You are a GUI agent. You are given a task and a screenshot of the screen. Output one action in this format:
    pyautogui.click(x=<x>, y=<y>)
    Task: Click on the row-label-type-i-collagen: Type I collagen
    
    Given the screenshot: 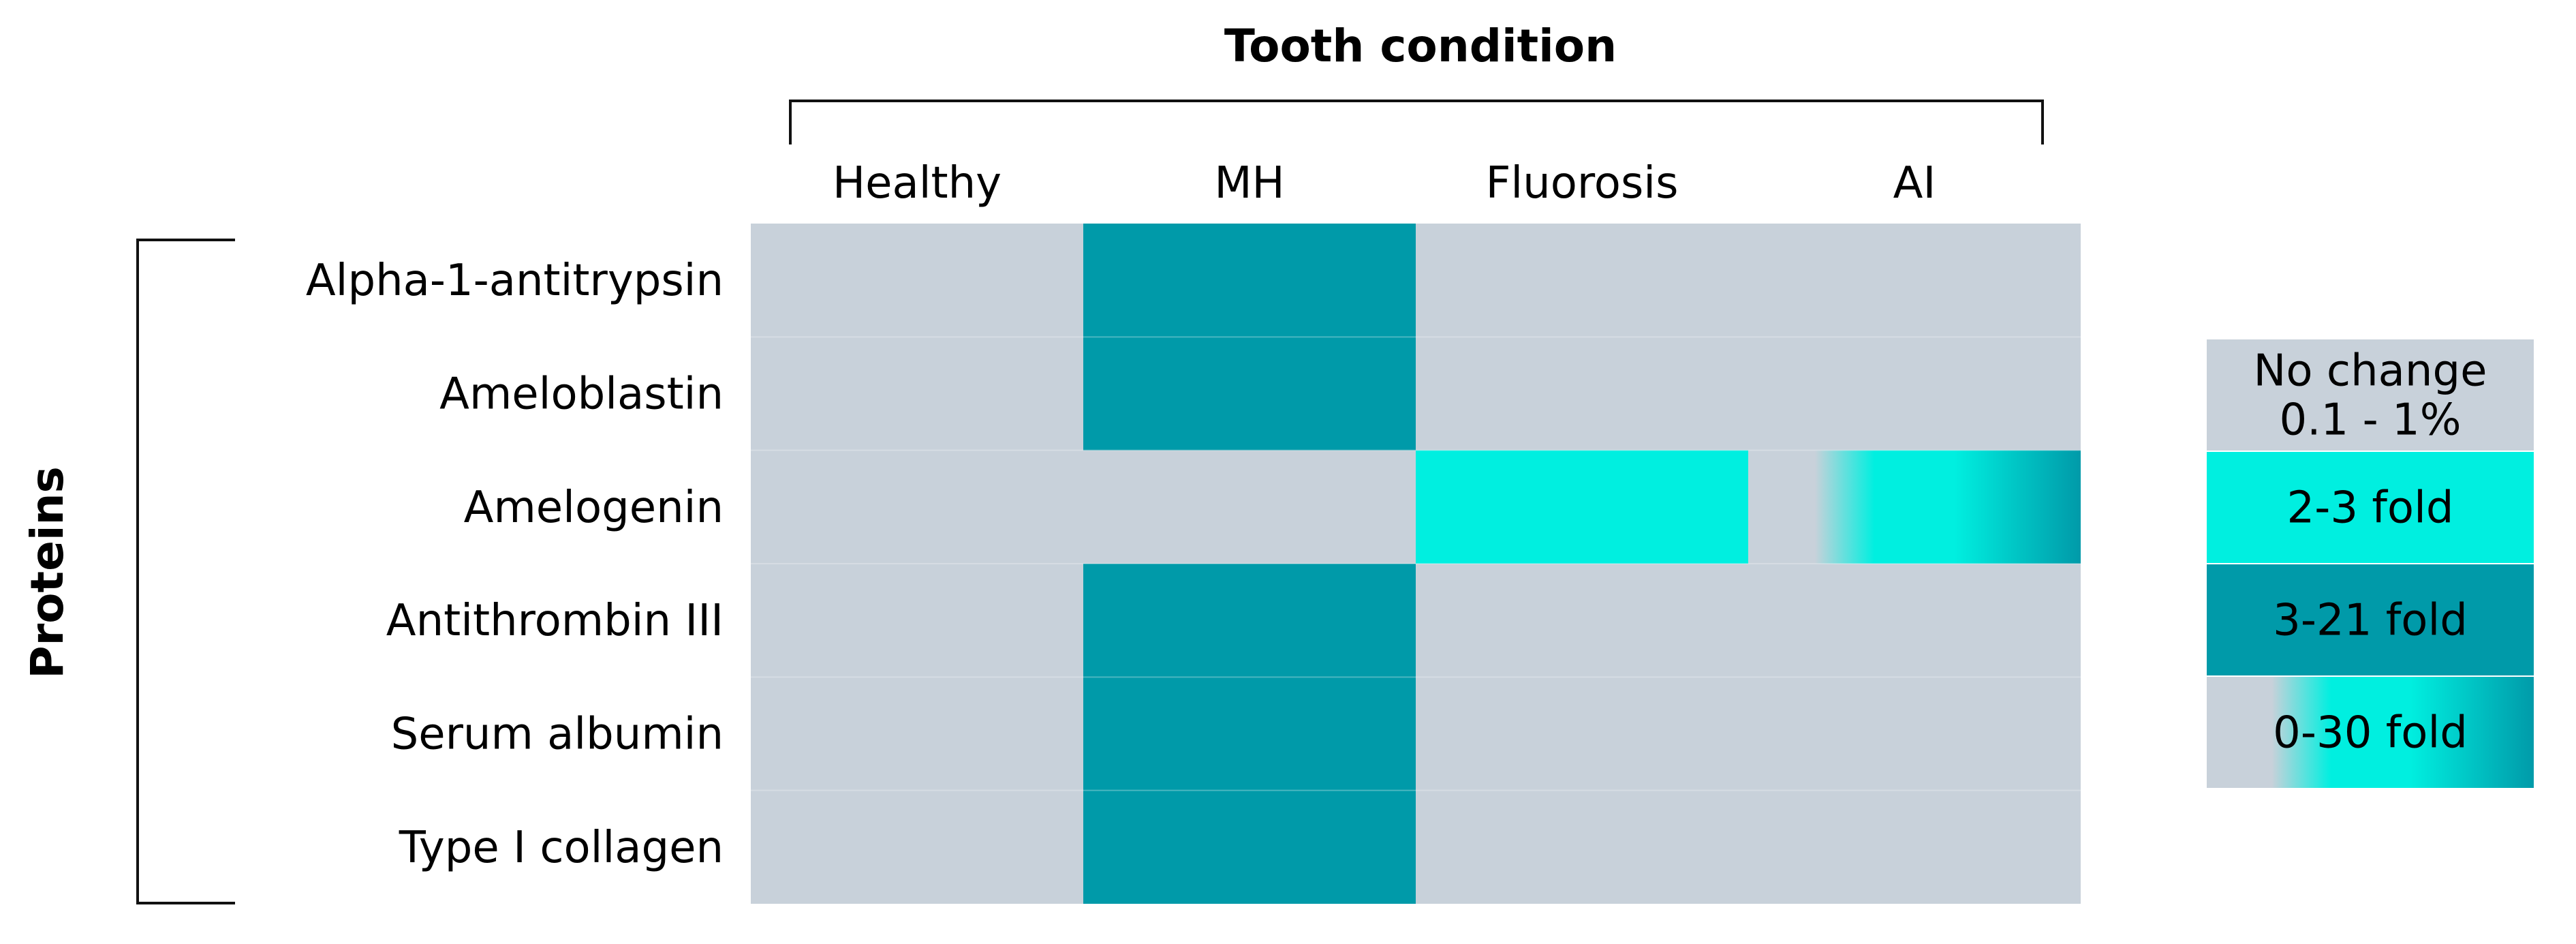 What is the action you would take?
    pyautogui.click(x=561, y=848)
    